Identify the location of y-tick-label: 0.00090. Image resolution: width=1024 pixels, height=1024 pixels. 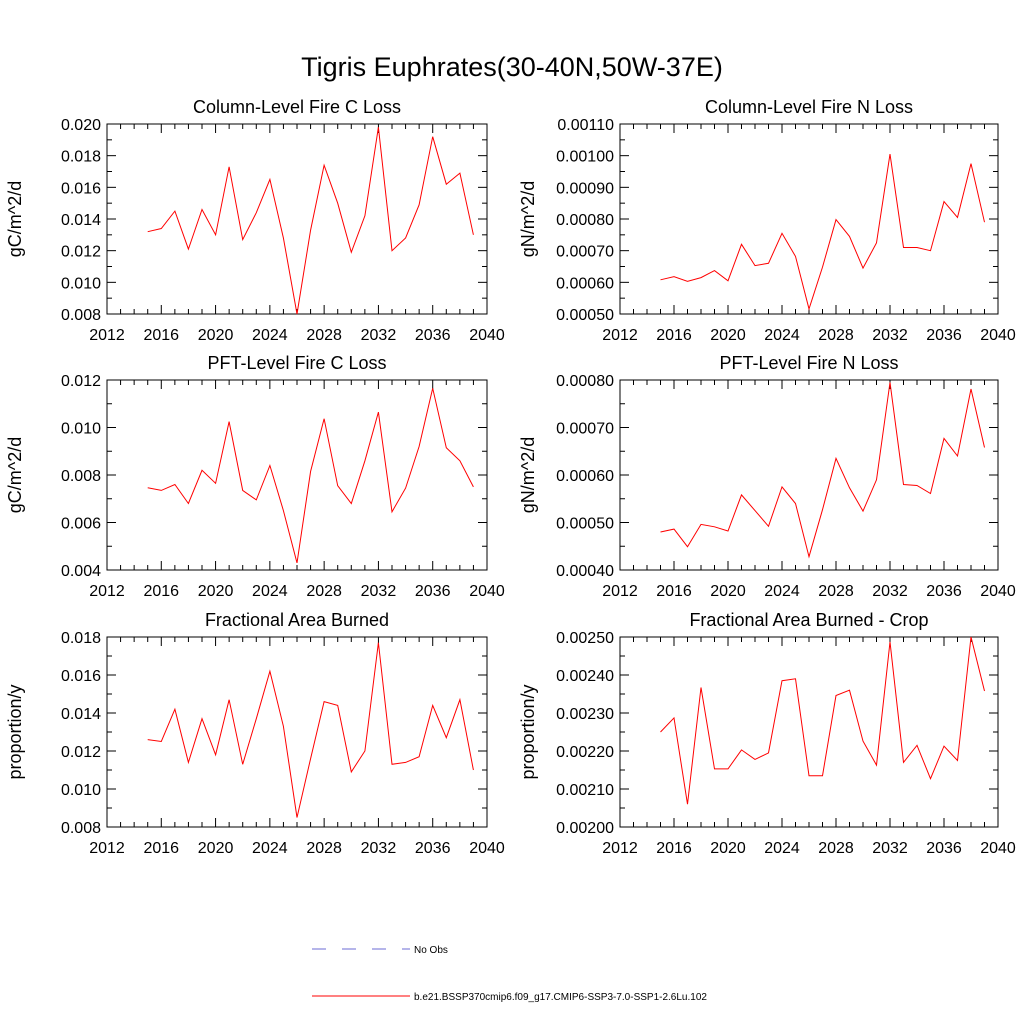
(585, 188).